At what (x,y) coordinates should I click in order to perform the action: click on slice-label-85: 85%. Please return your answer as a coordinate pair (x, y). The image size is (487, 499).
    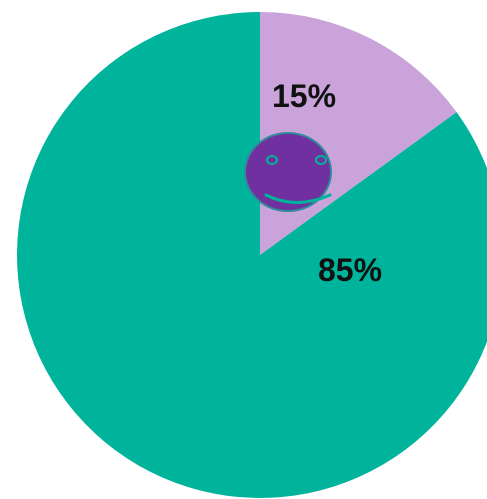
    Looking at the image, I should click on (350, 270).